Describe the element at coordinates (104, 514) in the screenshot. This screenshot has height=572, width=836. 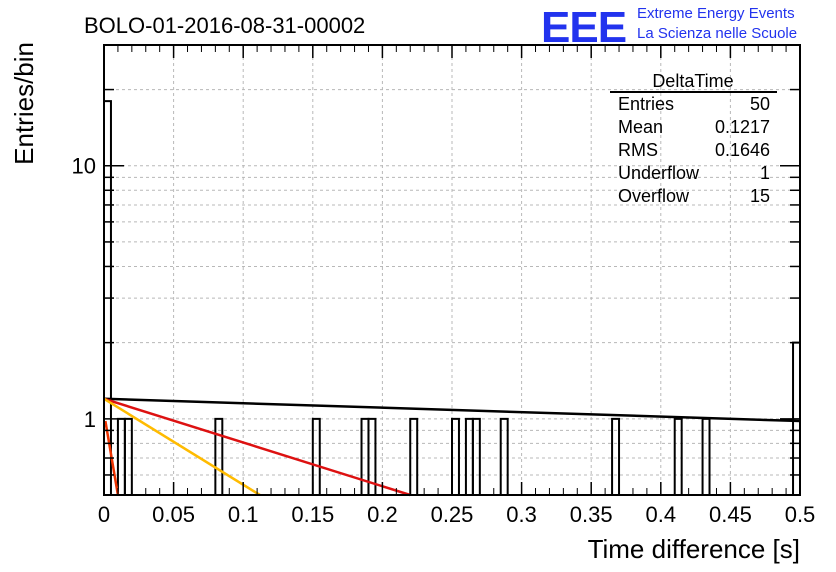
I see `x-tick-label: 0` at that location.